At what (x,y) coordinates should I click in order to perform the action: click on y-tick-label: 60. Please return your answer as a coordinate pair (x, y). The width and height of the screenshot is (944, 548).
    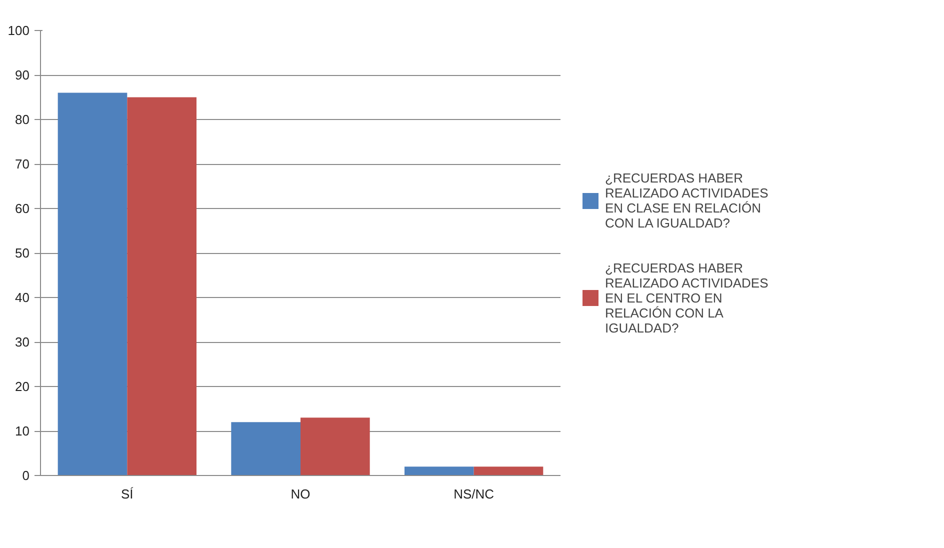
    Looking at the image, I should click on (22, 208).